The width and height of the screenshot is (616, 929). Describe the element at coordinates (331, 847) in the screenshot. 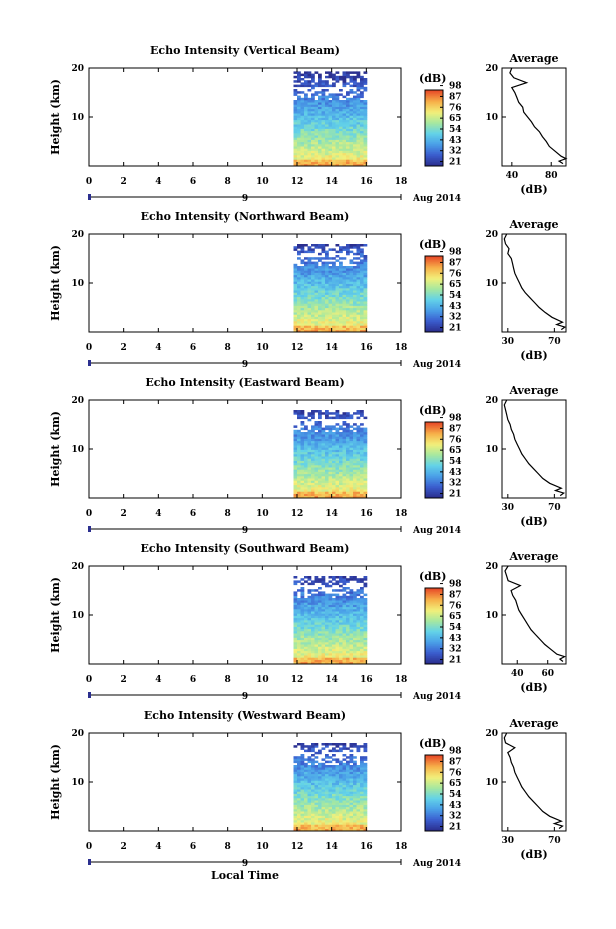

I see `x-tick-label: 14` at that location.